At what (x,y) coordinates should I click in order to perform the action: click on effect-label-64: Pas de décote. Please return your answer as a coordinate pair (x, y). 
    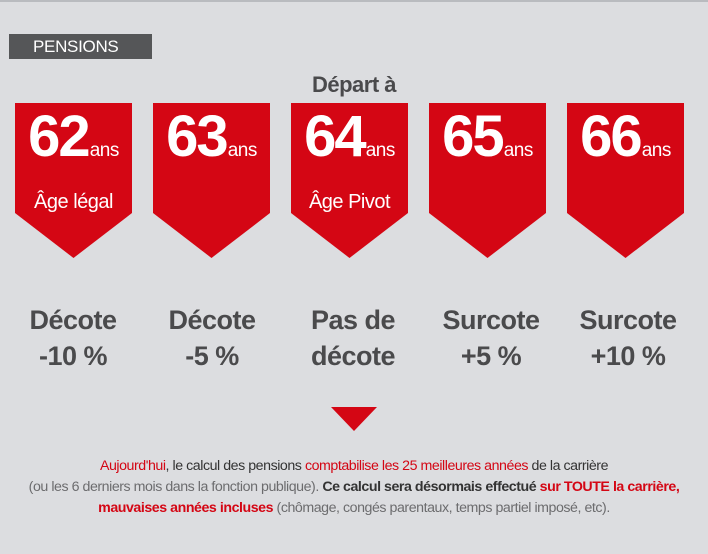
    Looking at the image, I should click on (353, 338).